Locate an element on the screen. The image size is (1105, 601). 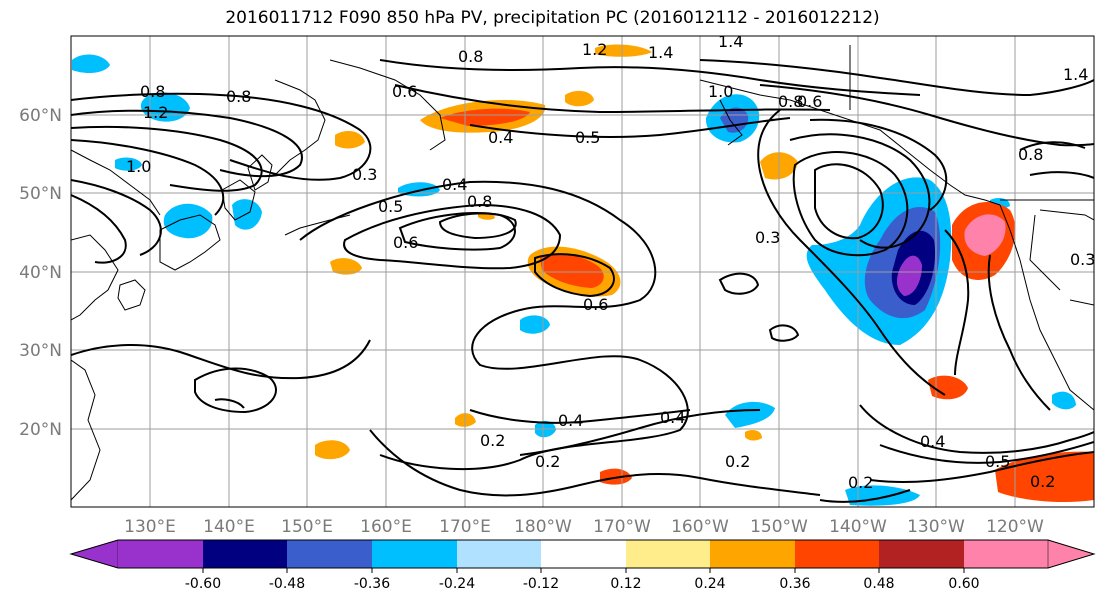
lon-tick-label: 180°W is located at coordinates (543, 527).